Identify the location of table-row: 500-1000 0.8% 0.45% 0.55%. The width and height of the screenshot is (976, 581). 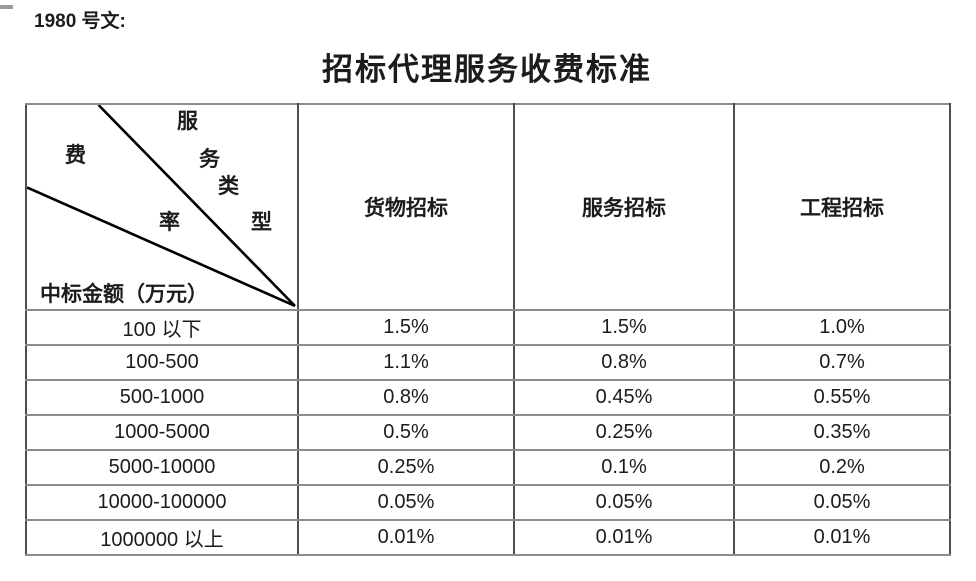
(488, 397).